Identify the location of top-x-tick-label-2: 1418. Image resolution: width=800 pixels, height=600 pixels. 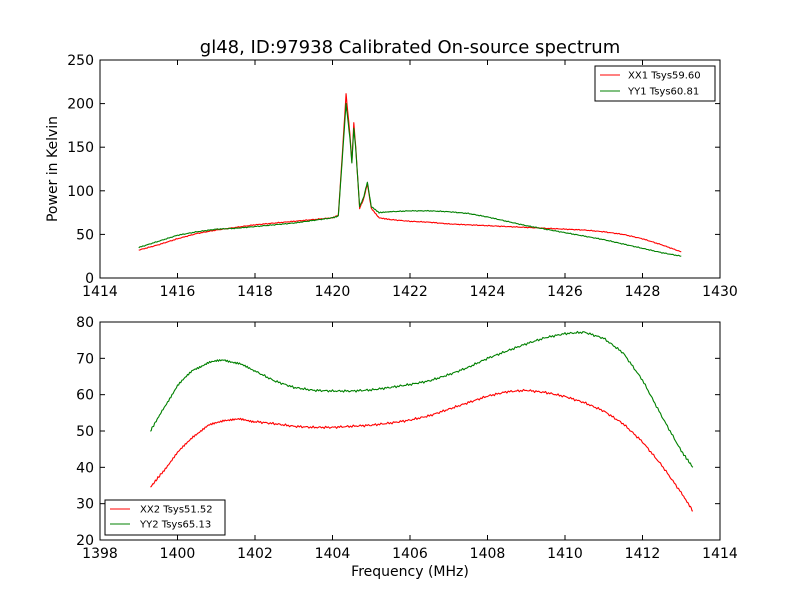
(255, 292).